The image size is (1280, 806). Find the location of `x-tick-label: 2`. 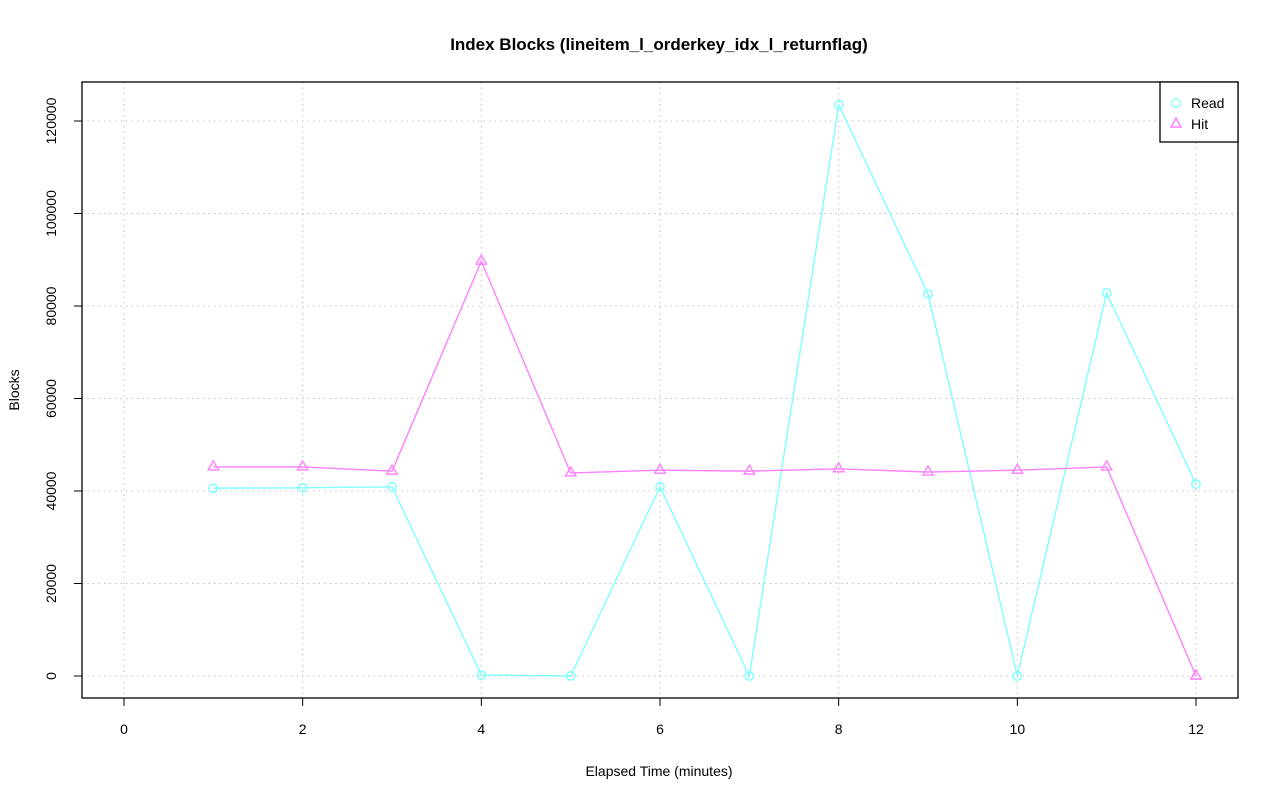

x-tick-label: 2 is located at coordinates (303, 729).